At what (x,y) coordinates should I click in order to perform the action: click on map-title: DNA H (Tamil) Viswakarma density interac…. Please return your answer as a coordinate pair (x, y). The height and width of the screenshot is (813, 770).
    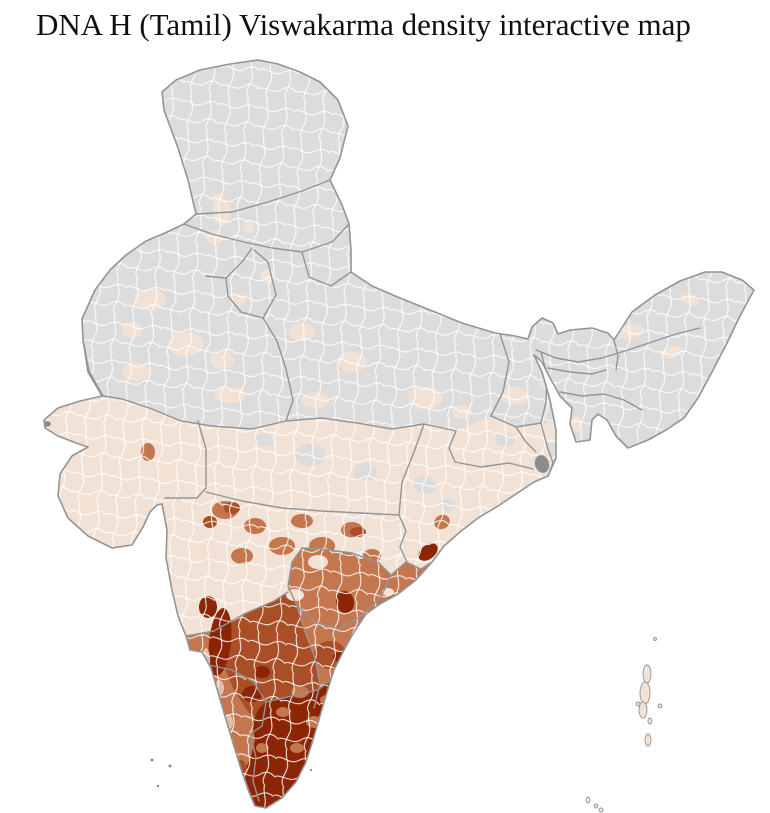
    Looking at the image, I should click on (363, 24).